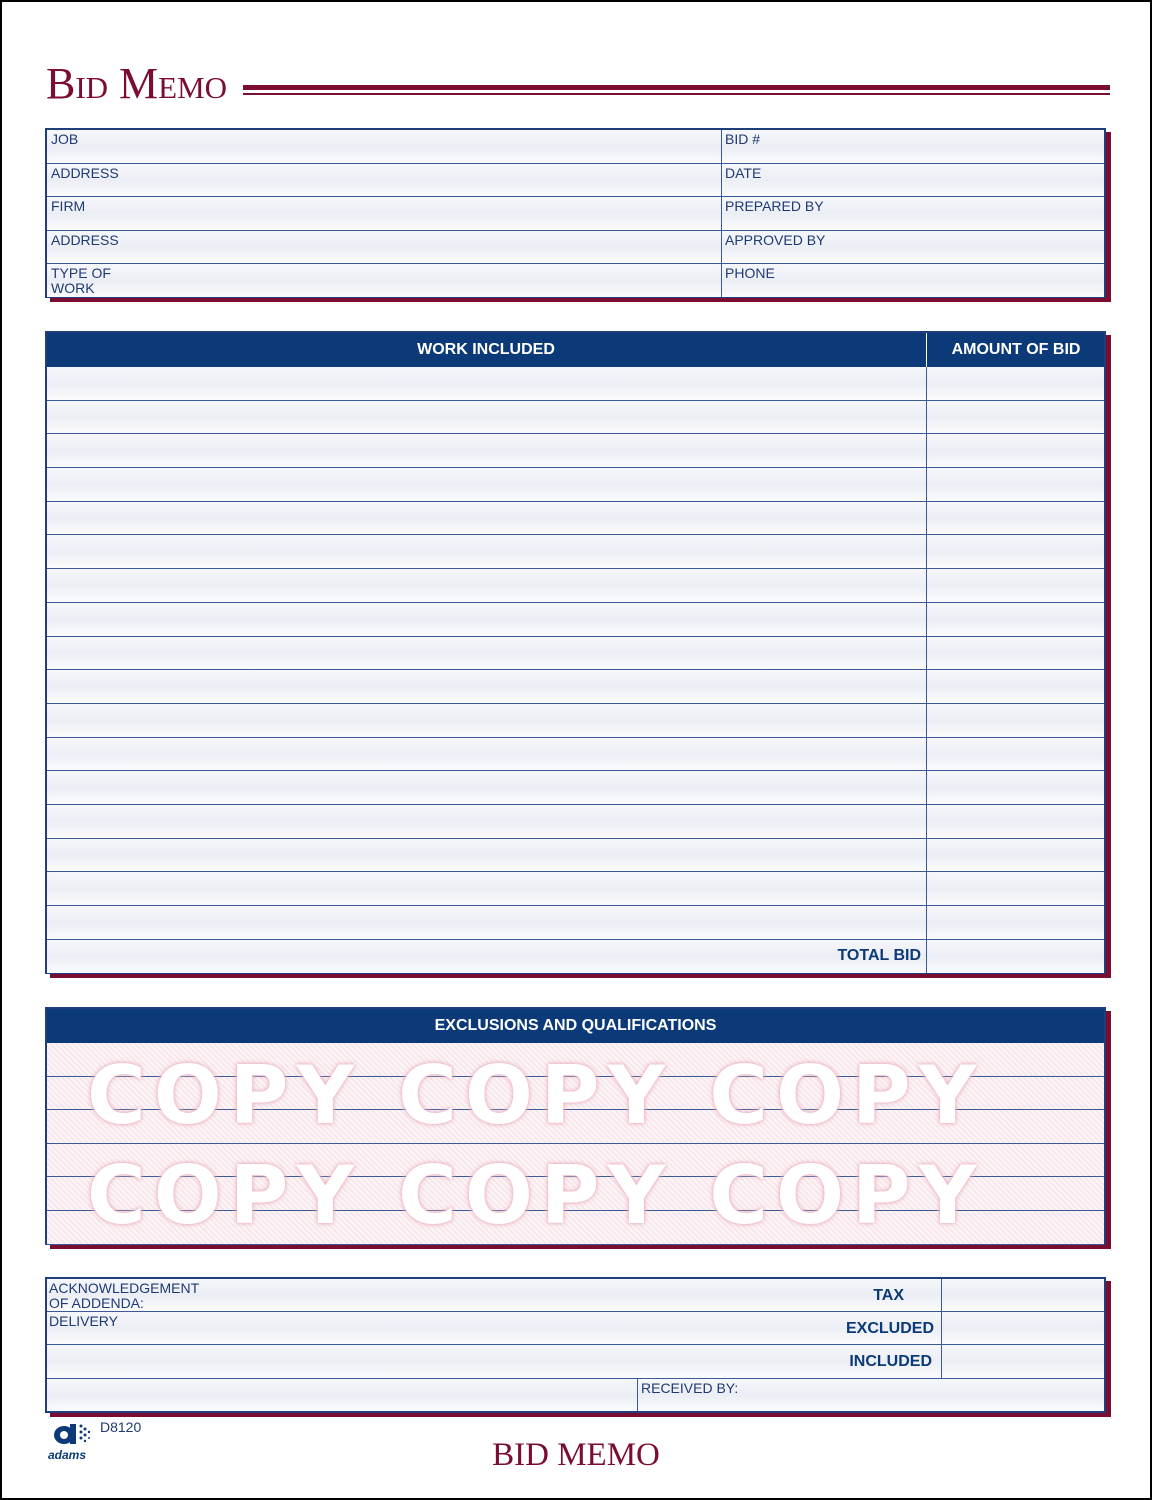  I want to click on exclusions-title: EXCLUSIONS AND QUALIFICATIONS, so click(575, 1025).